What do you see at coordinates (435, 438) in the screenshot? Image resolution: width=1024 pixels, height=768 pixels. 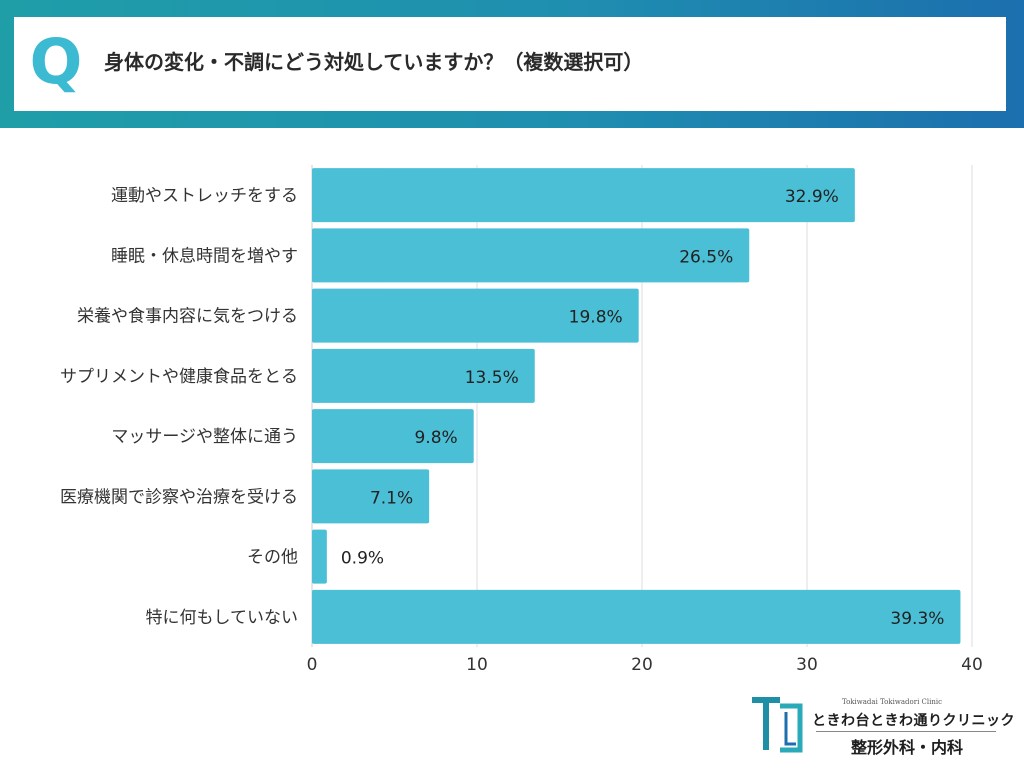 I see `data-label: 9.8%` at bounding box center [435, 438].